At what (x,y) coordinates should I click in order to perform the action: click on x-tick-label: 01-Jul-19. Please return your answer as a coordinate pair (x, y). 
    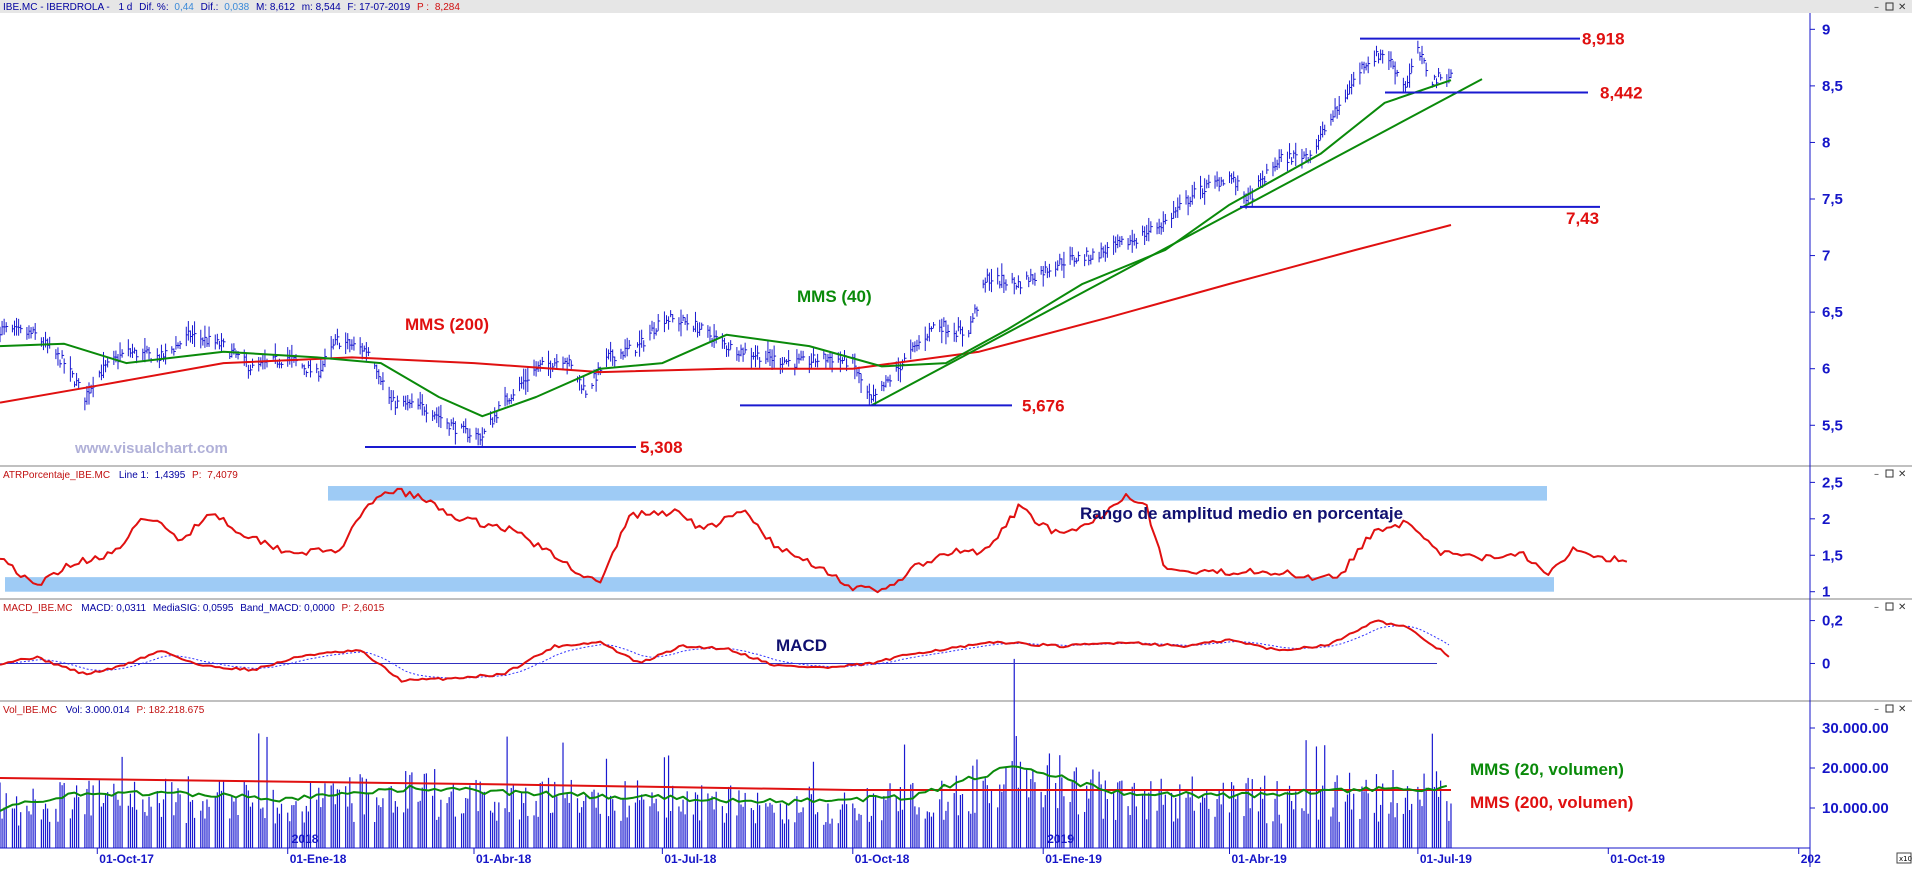
    Looking at the image, I should click on (1446, 859).